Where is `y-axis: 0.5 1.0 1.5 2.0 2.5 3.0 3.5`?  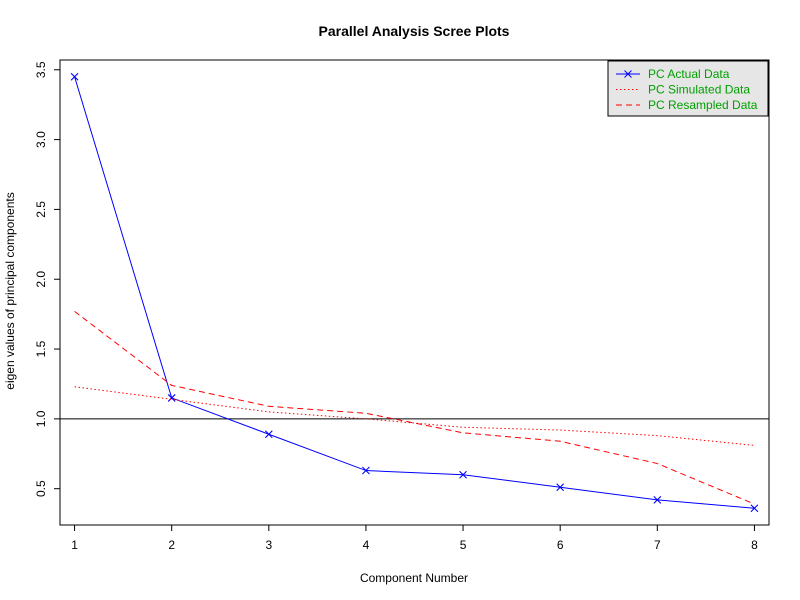
y-axis: 0.5 1.0 1.5 2.0 2.5 3.0 3.5 is located at coordinates (47, 279).